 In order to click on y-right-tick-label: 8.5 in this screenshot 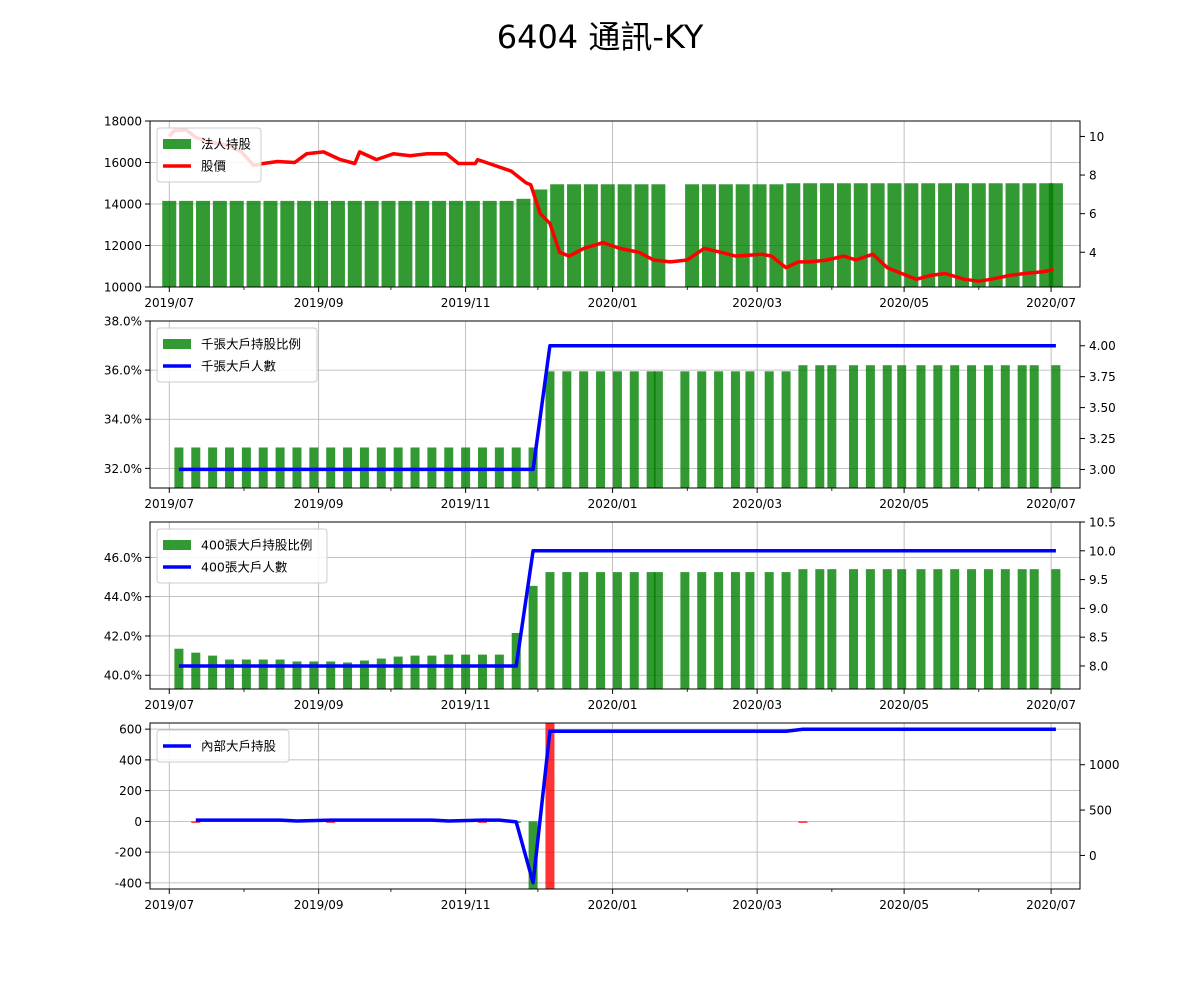, I will do `click(1098, 638)`.